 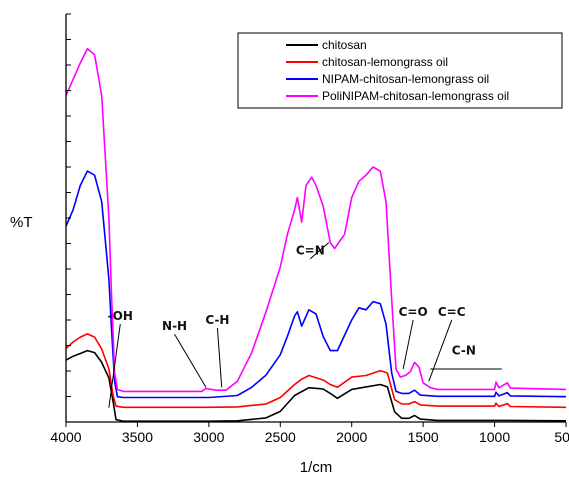 I want to click on annotation-label-3: C-H, so click(x=217, y=320).